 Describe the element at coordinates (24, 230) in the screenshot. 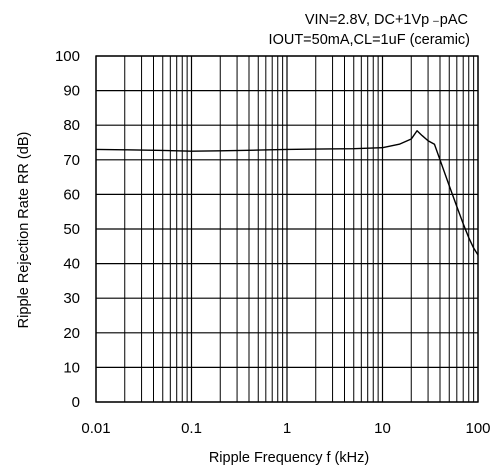

I see `y-axis-label: Ripple Rejection Rate RR (dB)` at that location.